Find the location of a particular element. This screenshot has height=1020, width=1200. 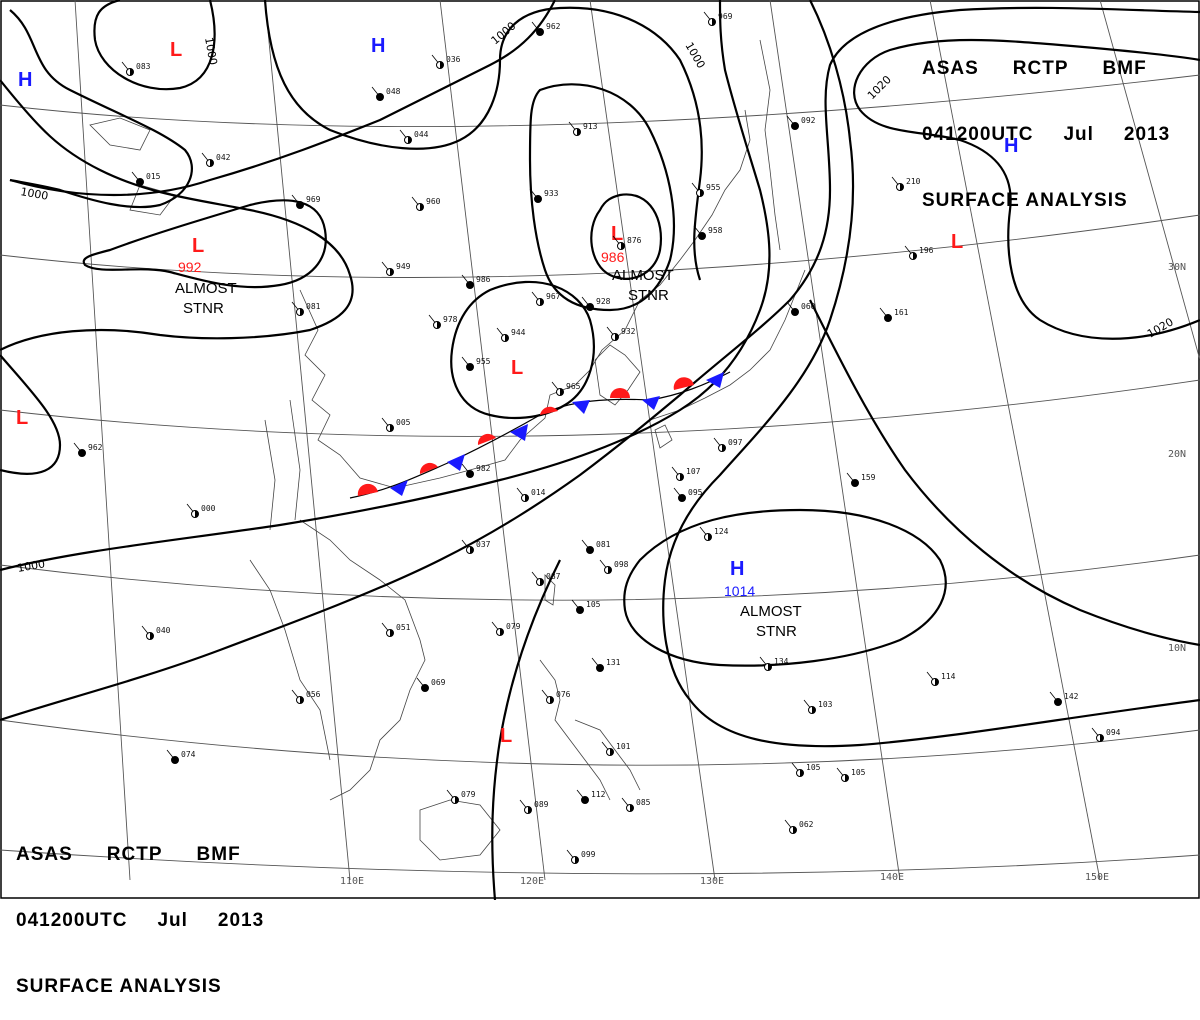

station-pressure: 089 is located at coordinates (541, 804).